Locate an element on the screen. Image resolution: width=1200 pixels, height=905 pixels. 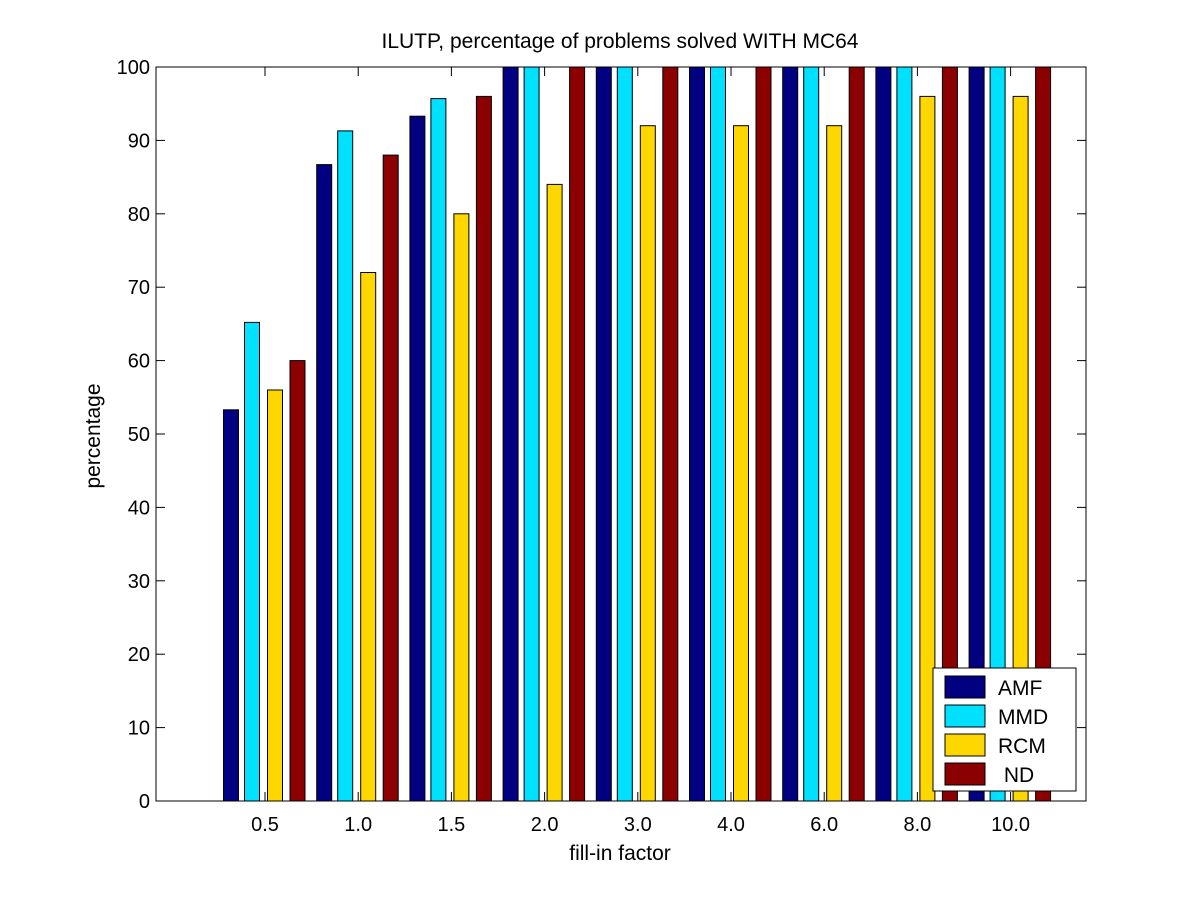
x-tick-label-6.0: 6.0 is located at coordinates (824, 825).